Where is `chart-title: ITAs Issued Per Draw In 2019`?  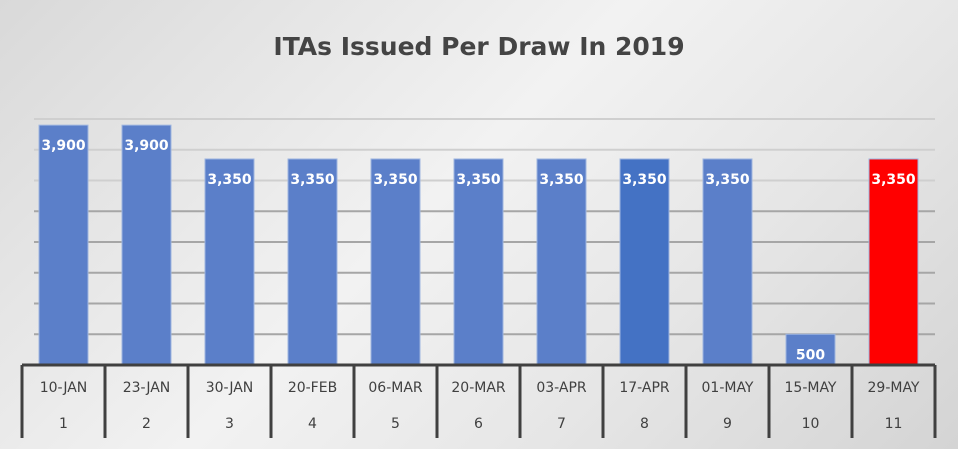 chart-title: ITAs Issued Per Draw In 2019 is located at coordinates (478, 46).